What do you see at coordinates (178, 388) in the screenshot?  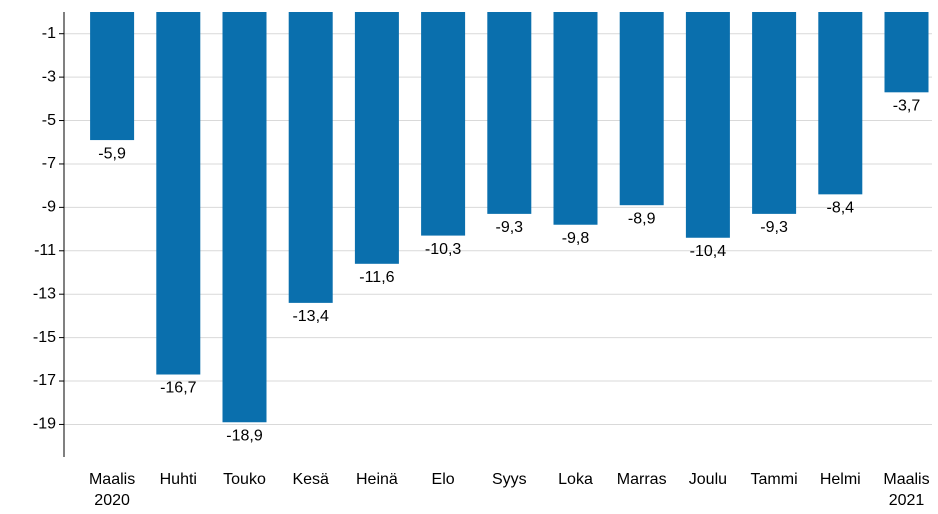 I see `value-label: -16,7` at bounding box center [178, 388].